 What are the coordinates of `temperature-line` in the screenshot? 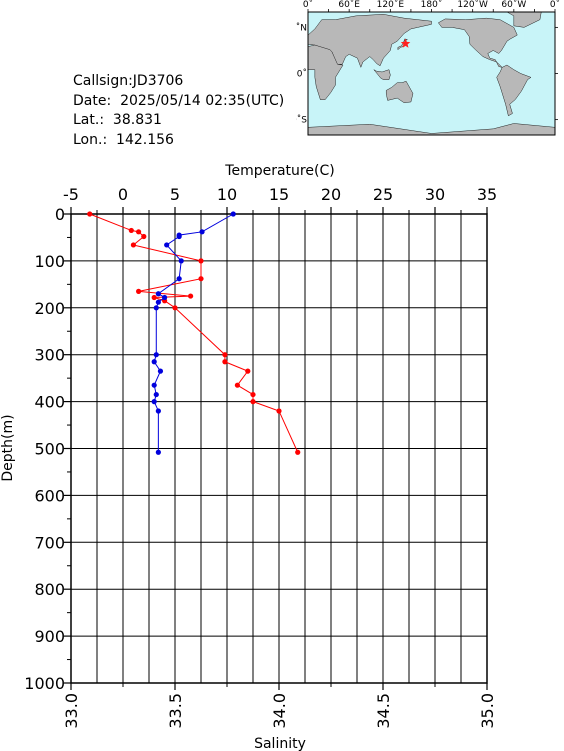 It's located at (194, 333).